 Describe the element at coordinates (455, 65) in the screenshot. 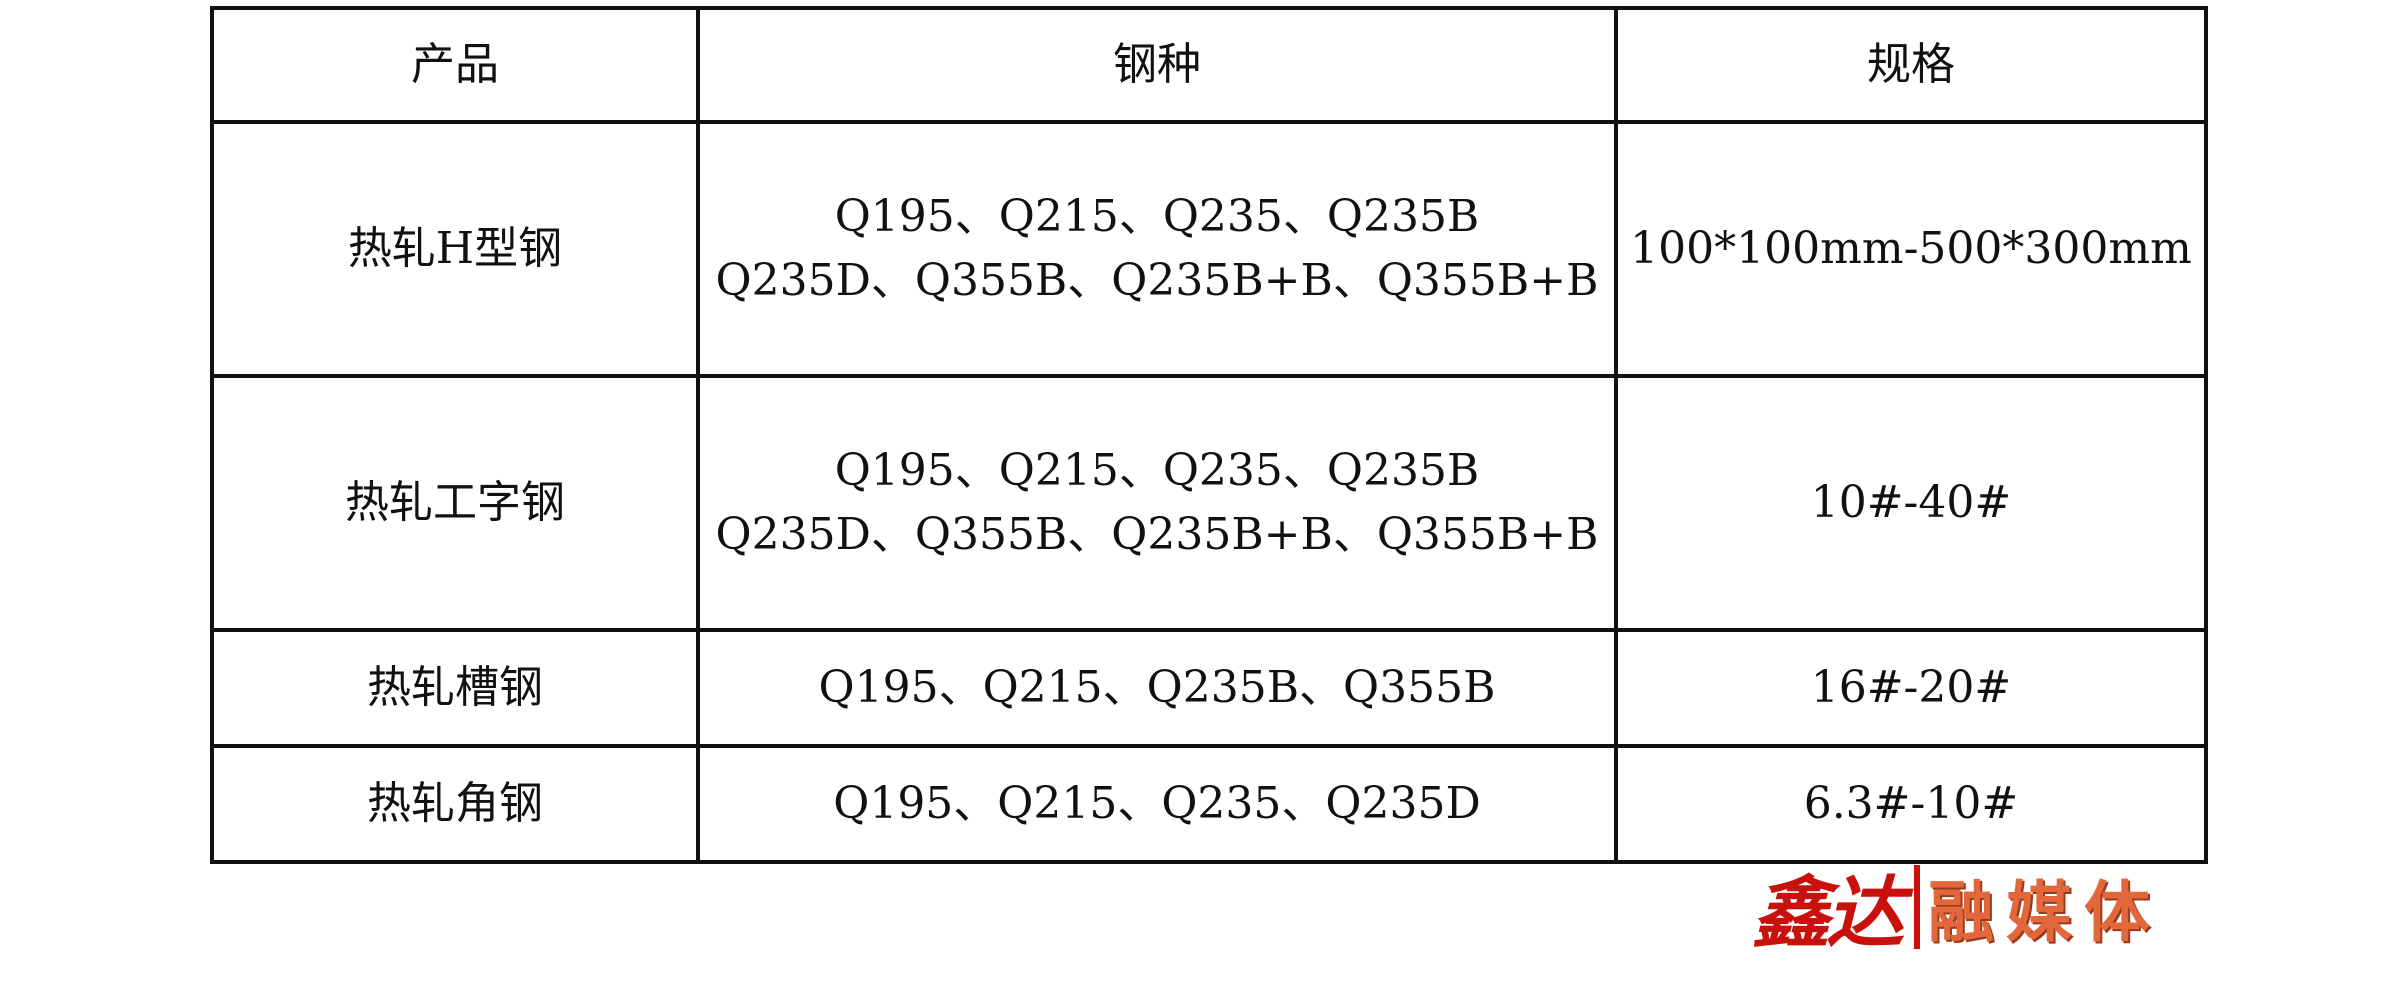

I see `header-product: 产品` at that location.